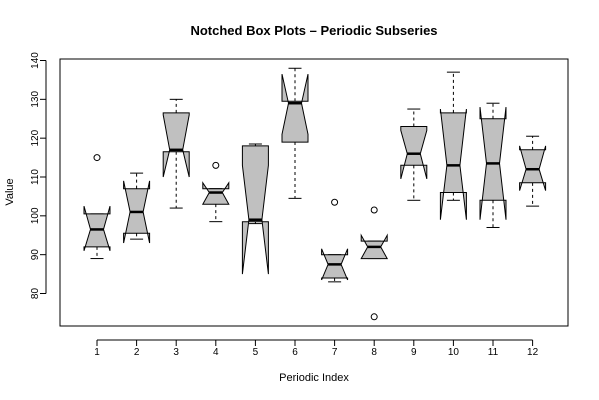 This screenshot has height=400, width=599. I want to click on x-tick-label: 8, so click(374, 352).